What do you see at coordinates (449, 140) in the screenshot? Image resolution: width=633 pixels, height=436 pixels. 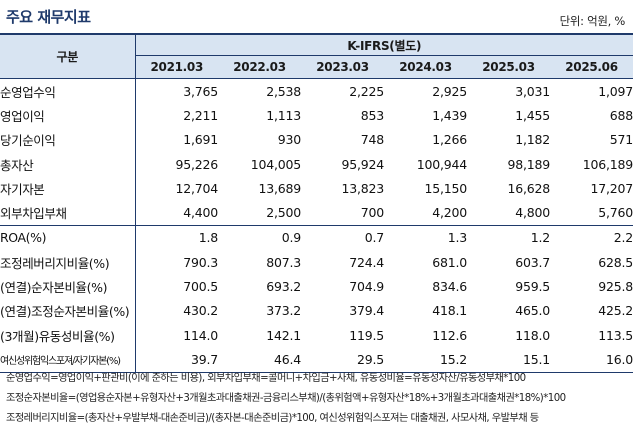 I see `table-cell: 1,266` at bounding box center [449, 140].